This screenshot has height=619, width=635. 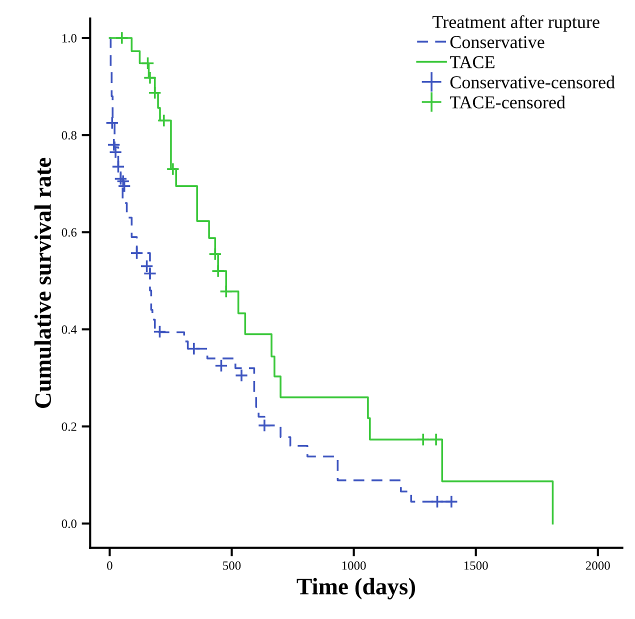 What do you see at coordinates (69, 426) in the screenshot?
I see `y-tick-label: 0.2` at bounding box center [69, 426].